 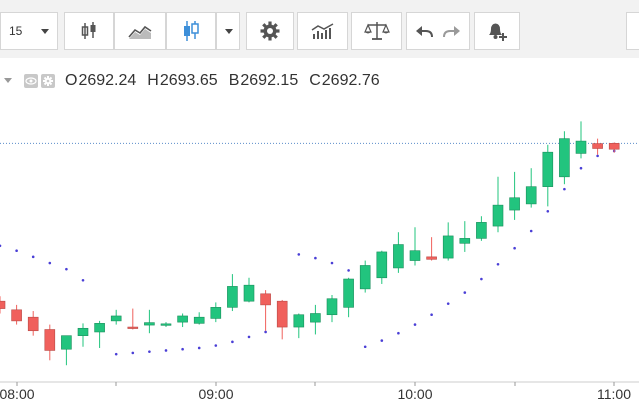 I want to click on interval-select: 15, so click(x=29, y=31).